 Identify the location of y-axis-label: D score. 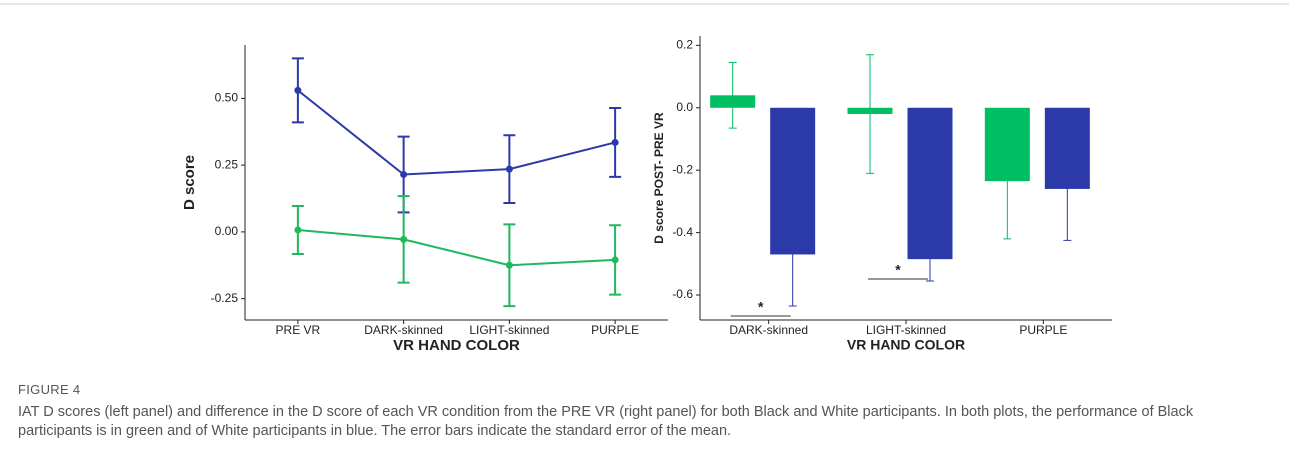
(189, 182).